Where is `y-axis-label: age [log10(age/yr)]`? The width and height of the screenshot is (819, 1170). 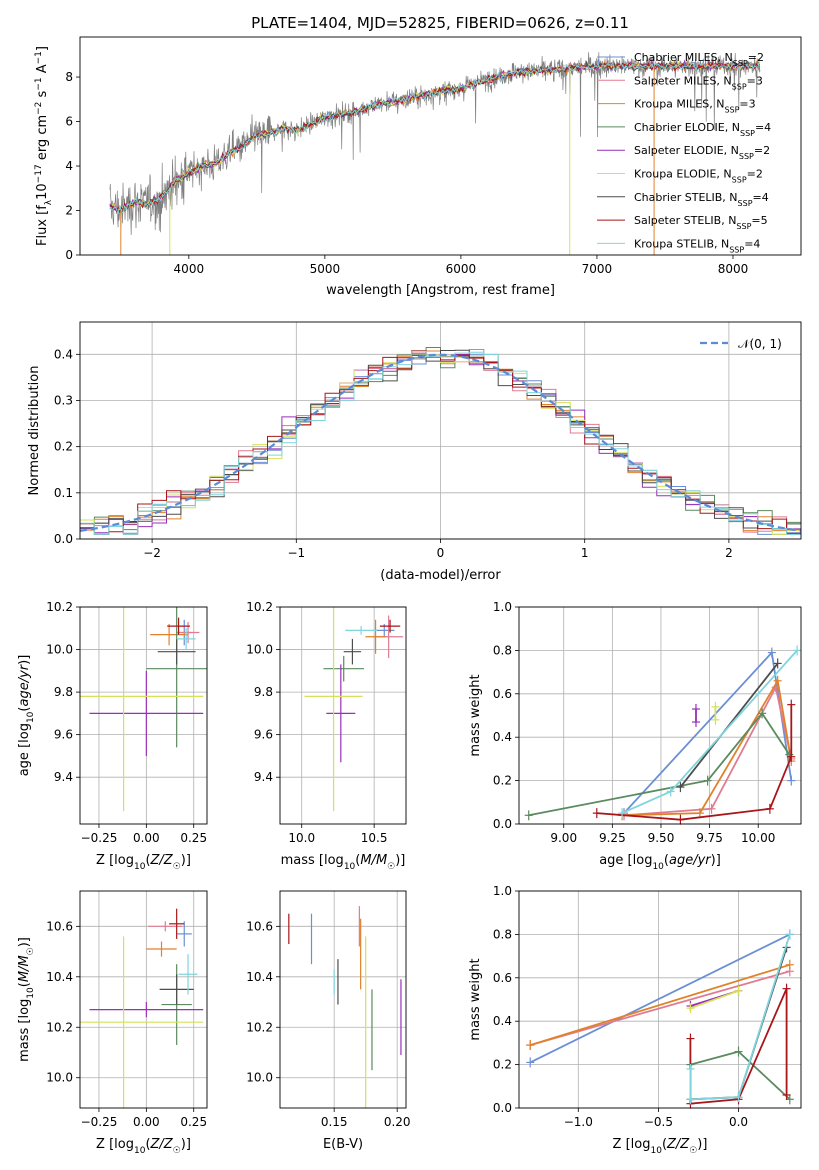
y-axis-label: age [log10(age/yr)] is located at coordinates (26, 716).